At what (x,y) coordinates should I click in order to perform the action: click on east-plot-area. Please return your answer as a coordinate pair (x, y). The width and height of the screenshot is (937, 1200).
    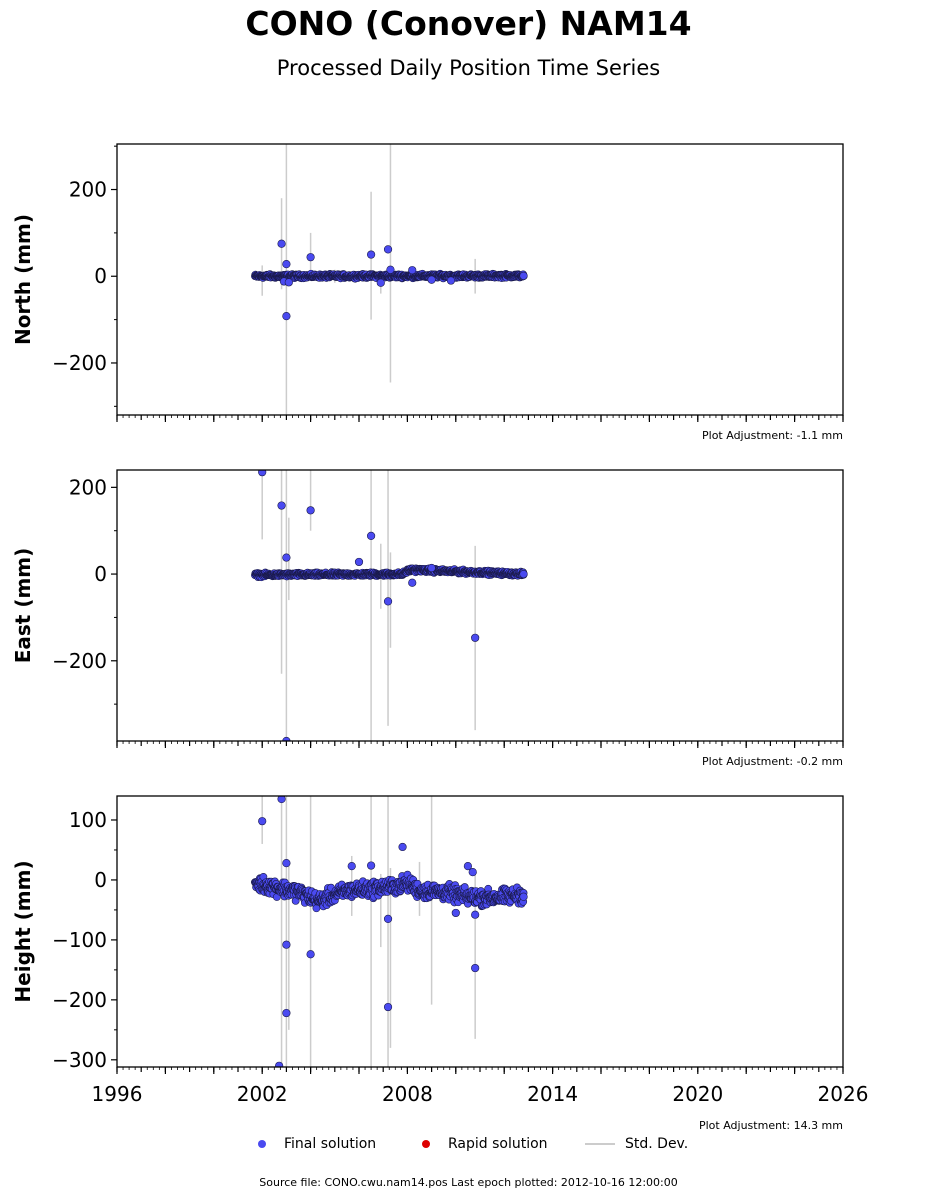
    Looking at the image, I should click on (389, 605).